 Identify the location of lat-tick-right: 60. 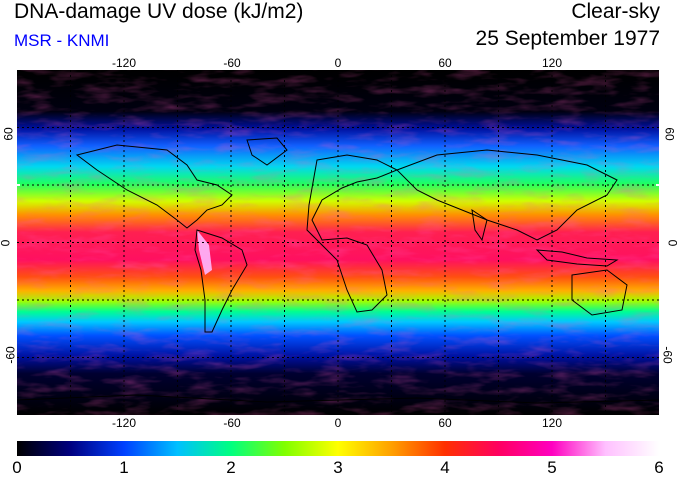
(669, 134).